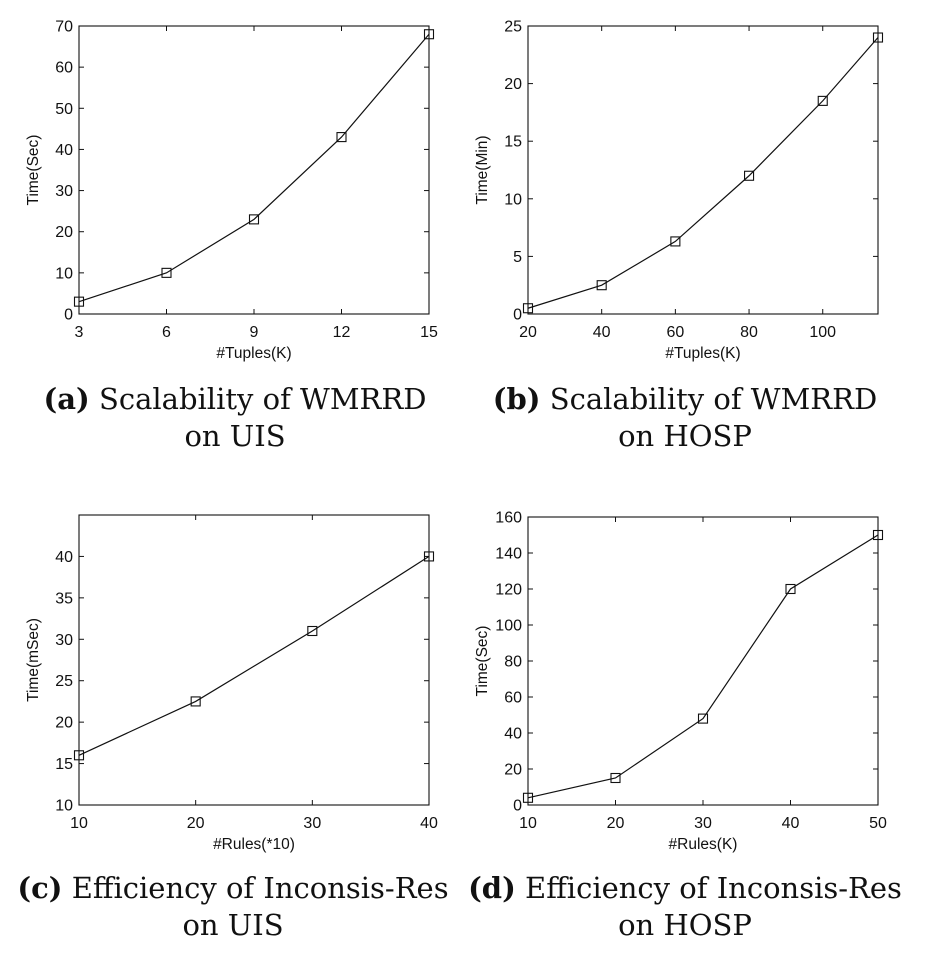  What do you see at coordinates (429, 332) in the screenshot?
I see `chart-a-x-tick-label: 15` at bounding box center [429, 332].